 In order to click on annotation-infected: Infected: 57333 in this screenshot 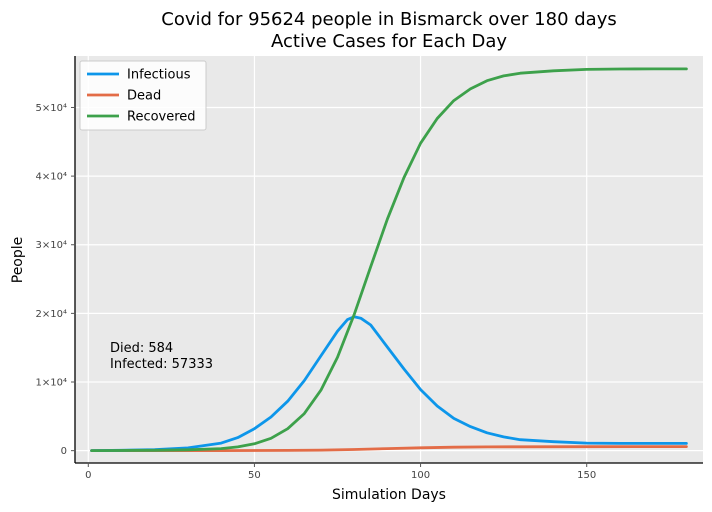, I will do `click(161, 364)`.